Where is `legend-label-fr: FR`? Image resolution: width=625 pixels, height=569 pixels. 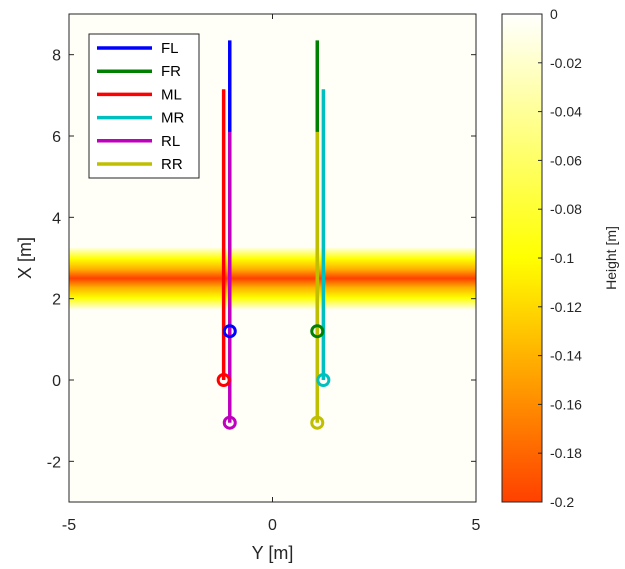 legend-label-fr: FR is located at coordinates (171, 71).